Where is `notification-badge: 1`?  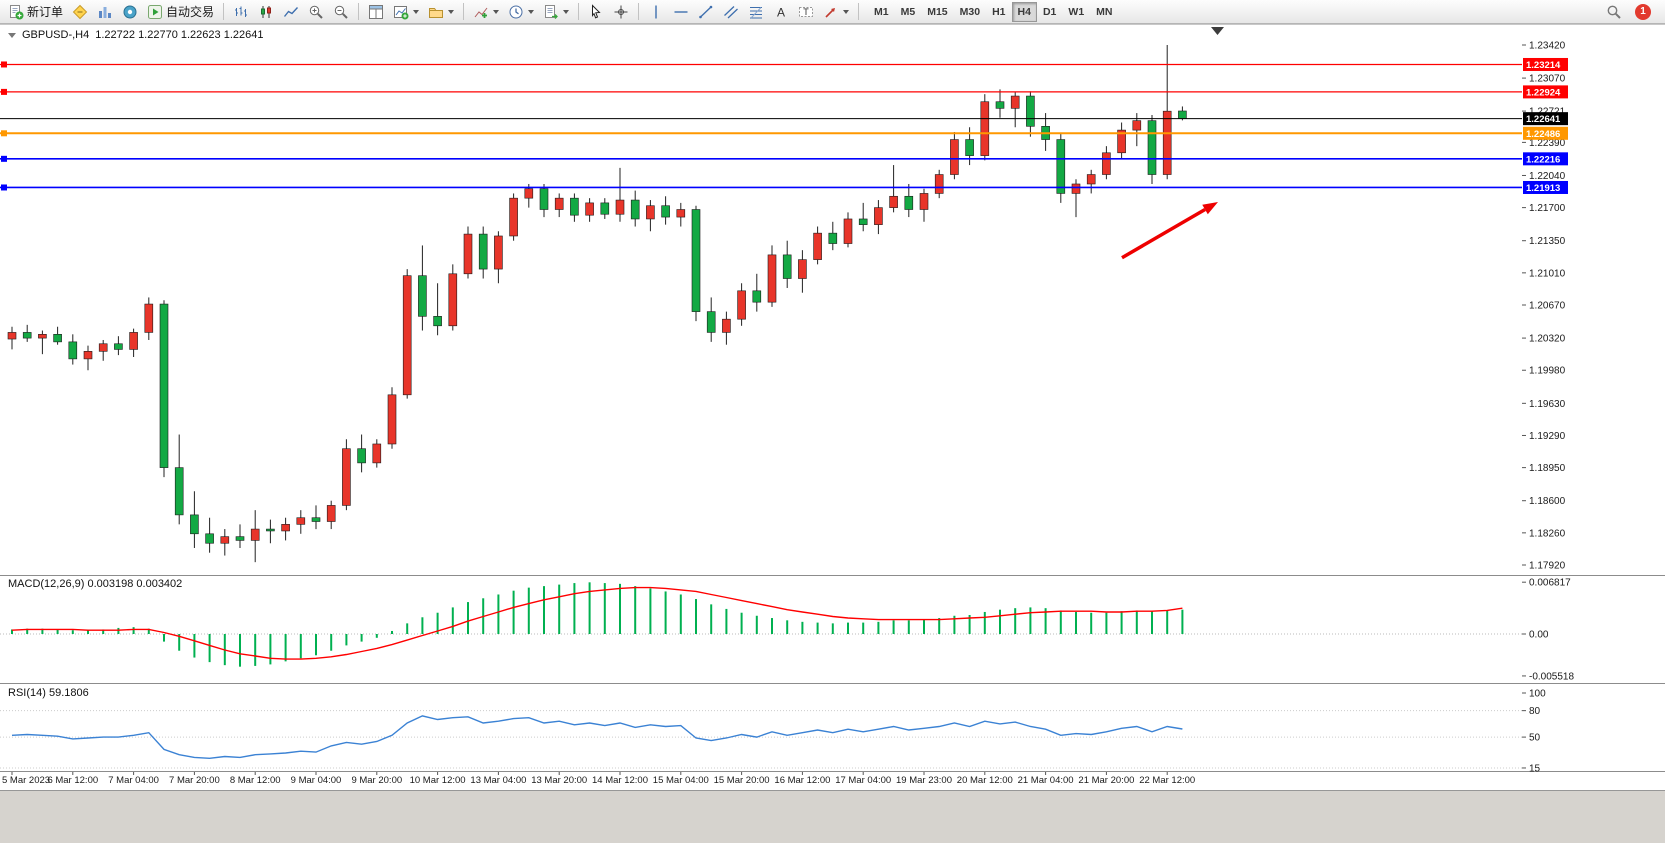
notification-badge: 1 is located at coordinates (1643, 11).